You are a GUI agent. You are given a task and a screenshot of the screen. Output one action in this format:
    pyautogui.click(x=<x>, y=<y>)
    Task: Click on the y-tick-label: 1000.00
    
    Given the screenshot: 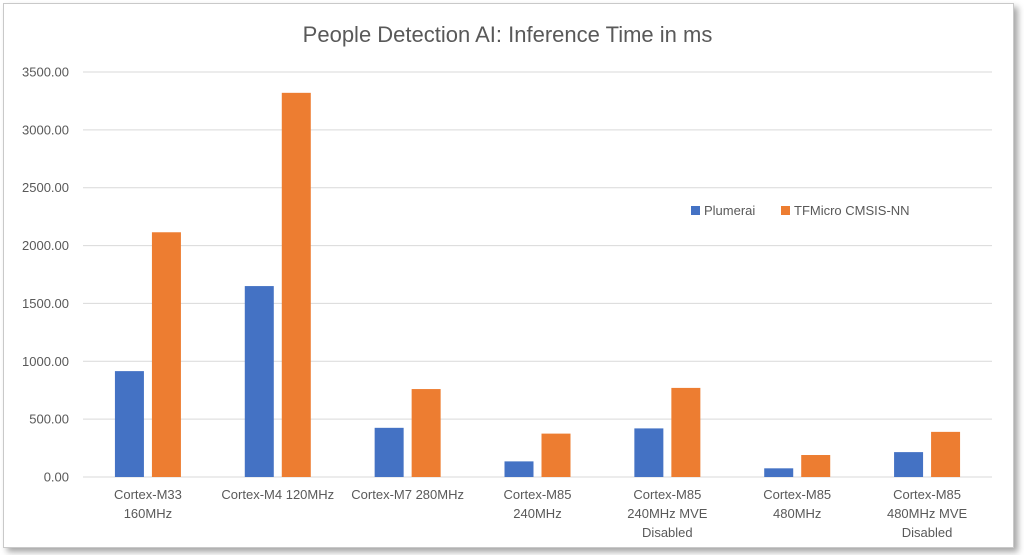 What is the action you would take?
    pyautogui.click(x=45, y=361)
    